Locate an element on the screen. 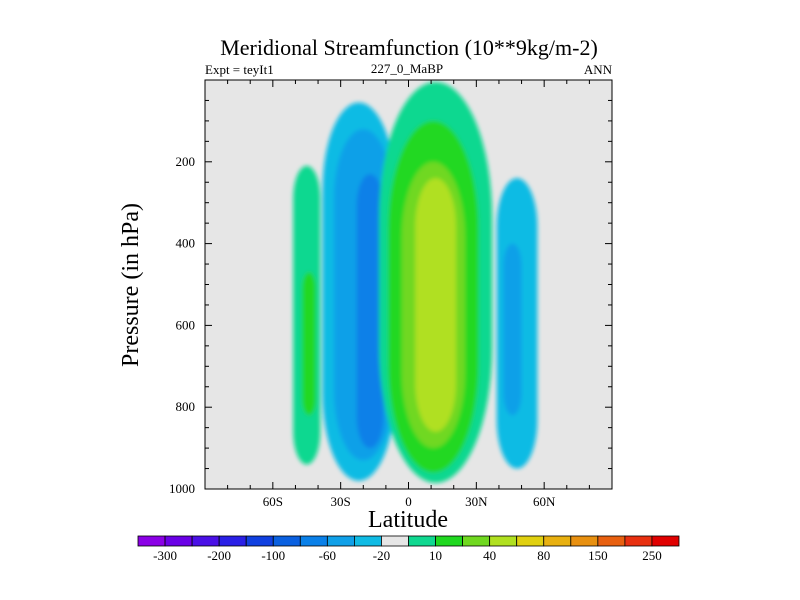  y-tick-label: 200 is located at coordinates (186, 161).